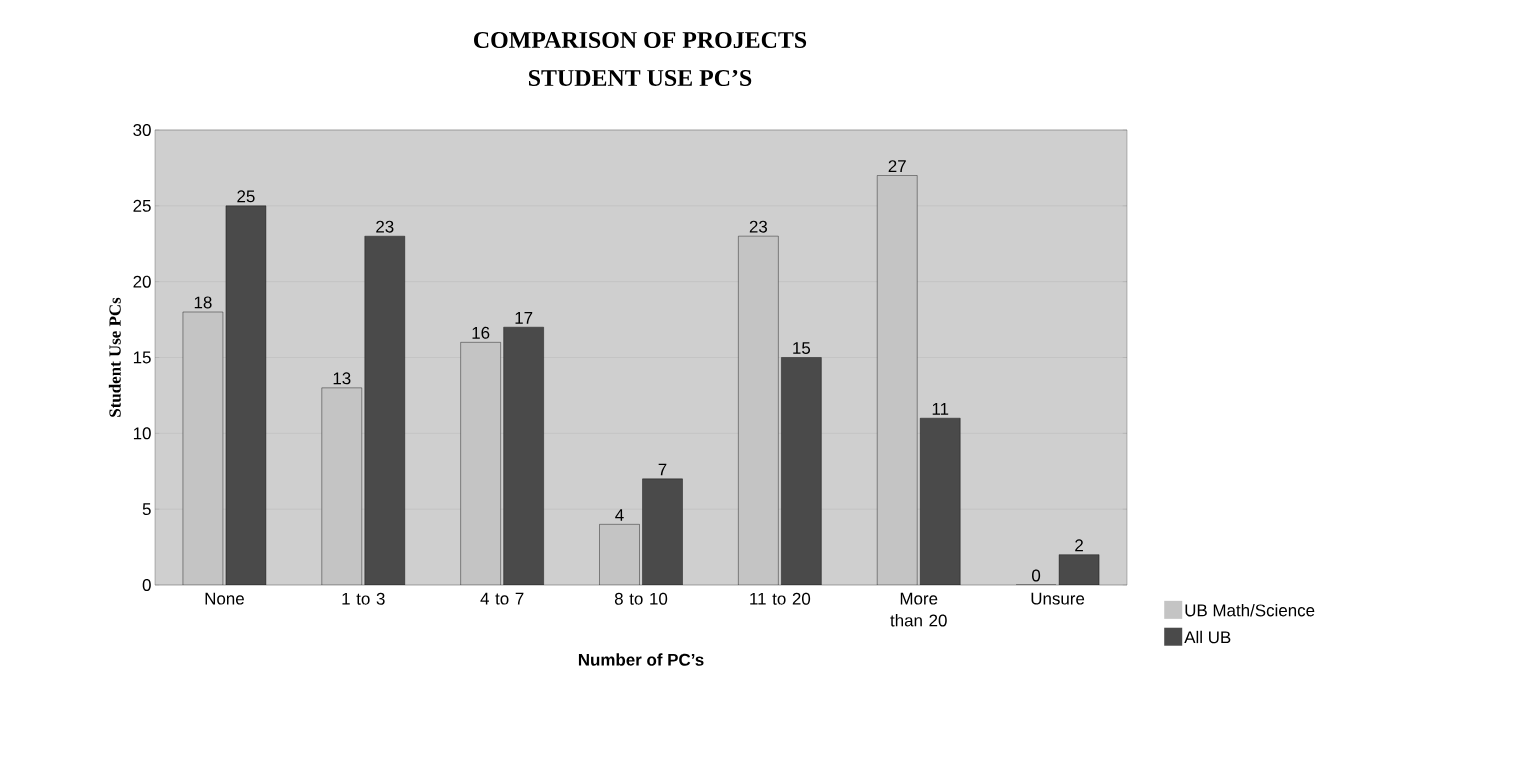 The width and height of the screenshot is (1536, 780). I want to click on data-label: 16, so click(481, 332).